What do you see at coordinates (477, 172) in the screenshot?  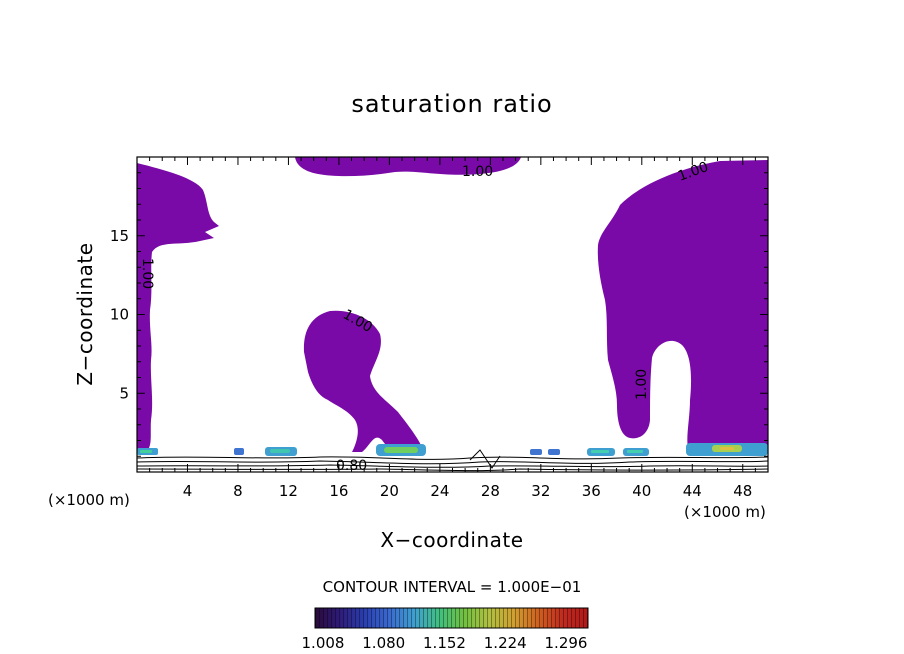 I see `contour-label-top: 1.00` at bounding box center [477, 172].